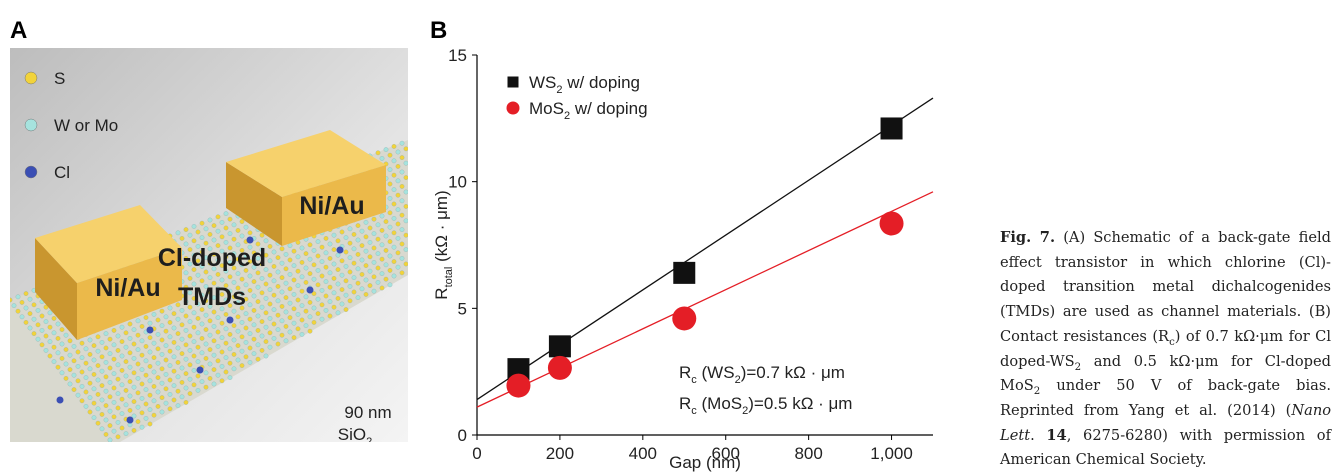 The height and width of the screenshot is (473, 1339). Describe the element at coordinates (18, 30) in the screenshot. I see `panel-label: A` at that location.